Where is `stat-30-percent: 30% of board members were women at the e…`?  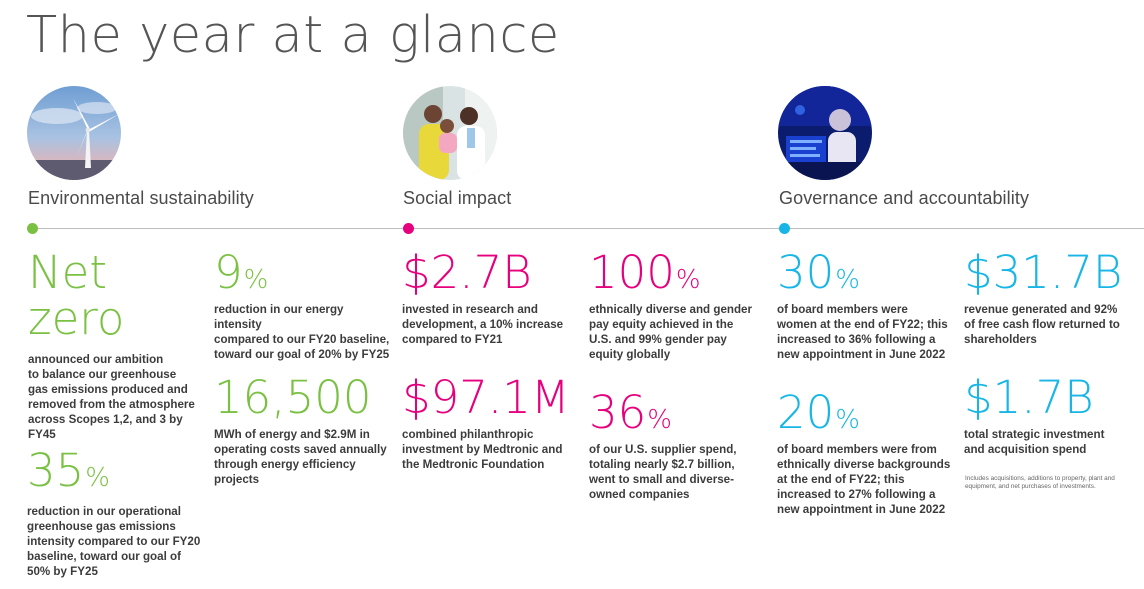
stat-30-percent: 30% of board members were women at the e… is located at coordinates (869, 306).